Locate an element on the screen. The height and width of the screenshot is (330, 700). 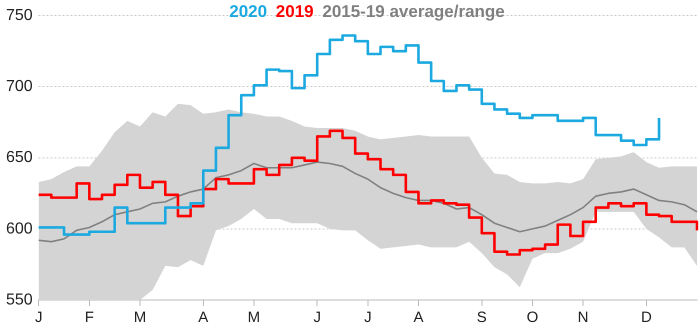
text: 2015-19 average/range is located at coordinates (413, 11).